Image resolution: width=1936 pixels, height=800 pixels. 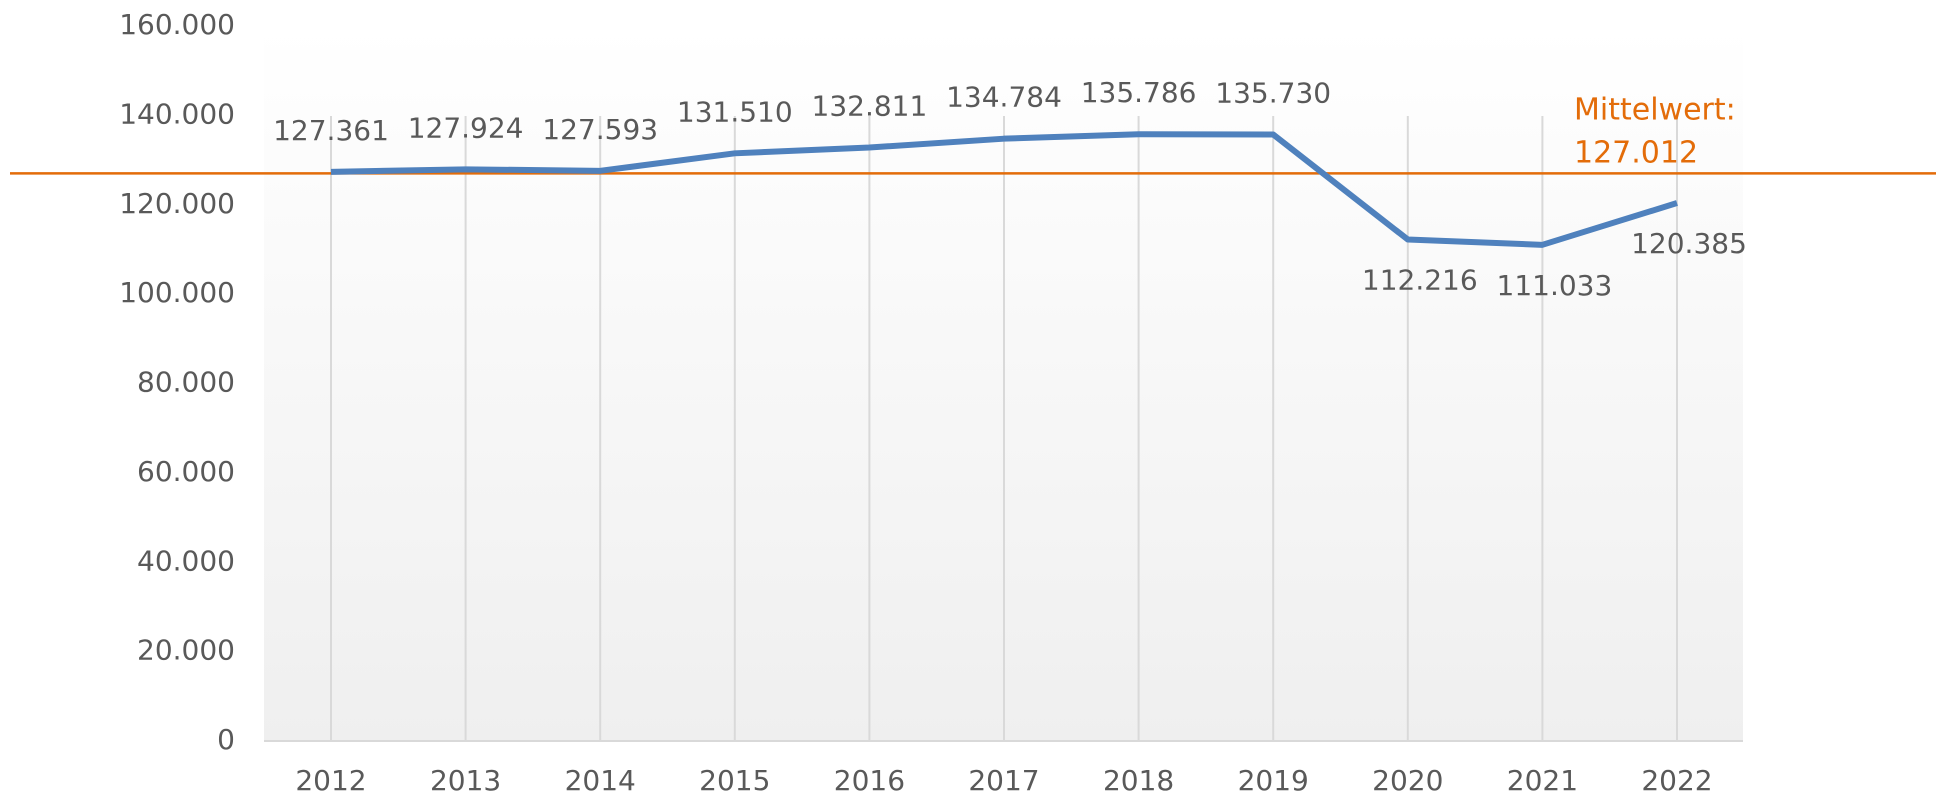 What do you see at coordinates (1689, 243) in the screenshot?
I see `data-label: 120.385` at bounding box center [1689, 243].